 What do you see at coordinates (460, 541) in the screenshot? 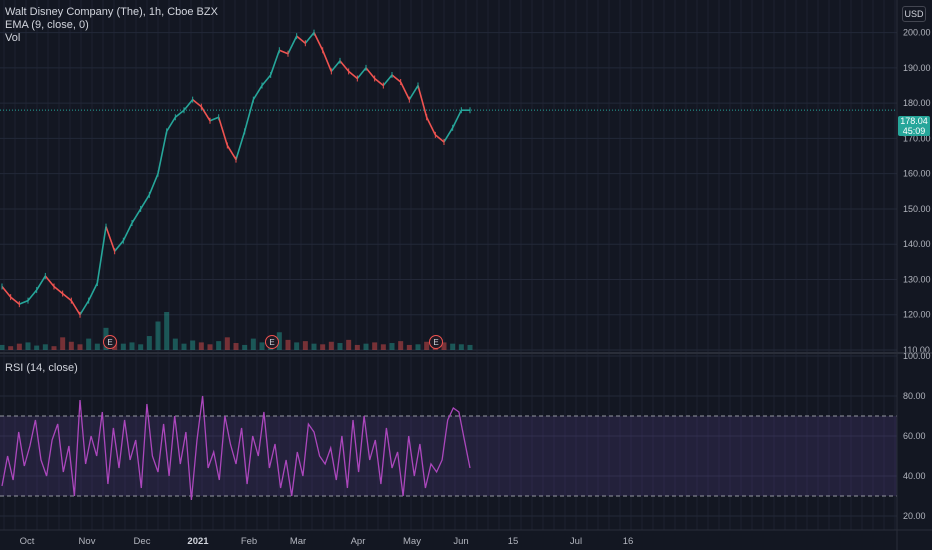
I see `time-axis-tick-label: Jun` at bounding box center [460, 541].